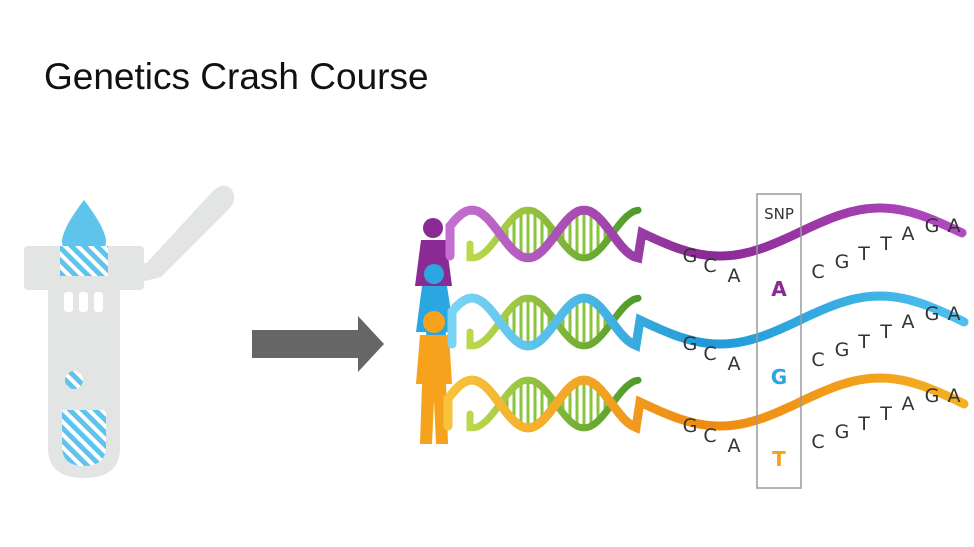  What do you see at coordinates (129, 331) in the screenshot?
I see `test-tube-icon` at bounding box center [129, 331].